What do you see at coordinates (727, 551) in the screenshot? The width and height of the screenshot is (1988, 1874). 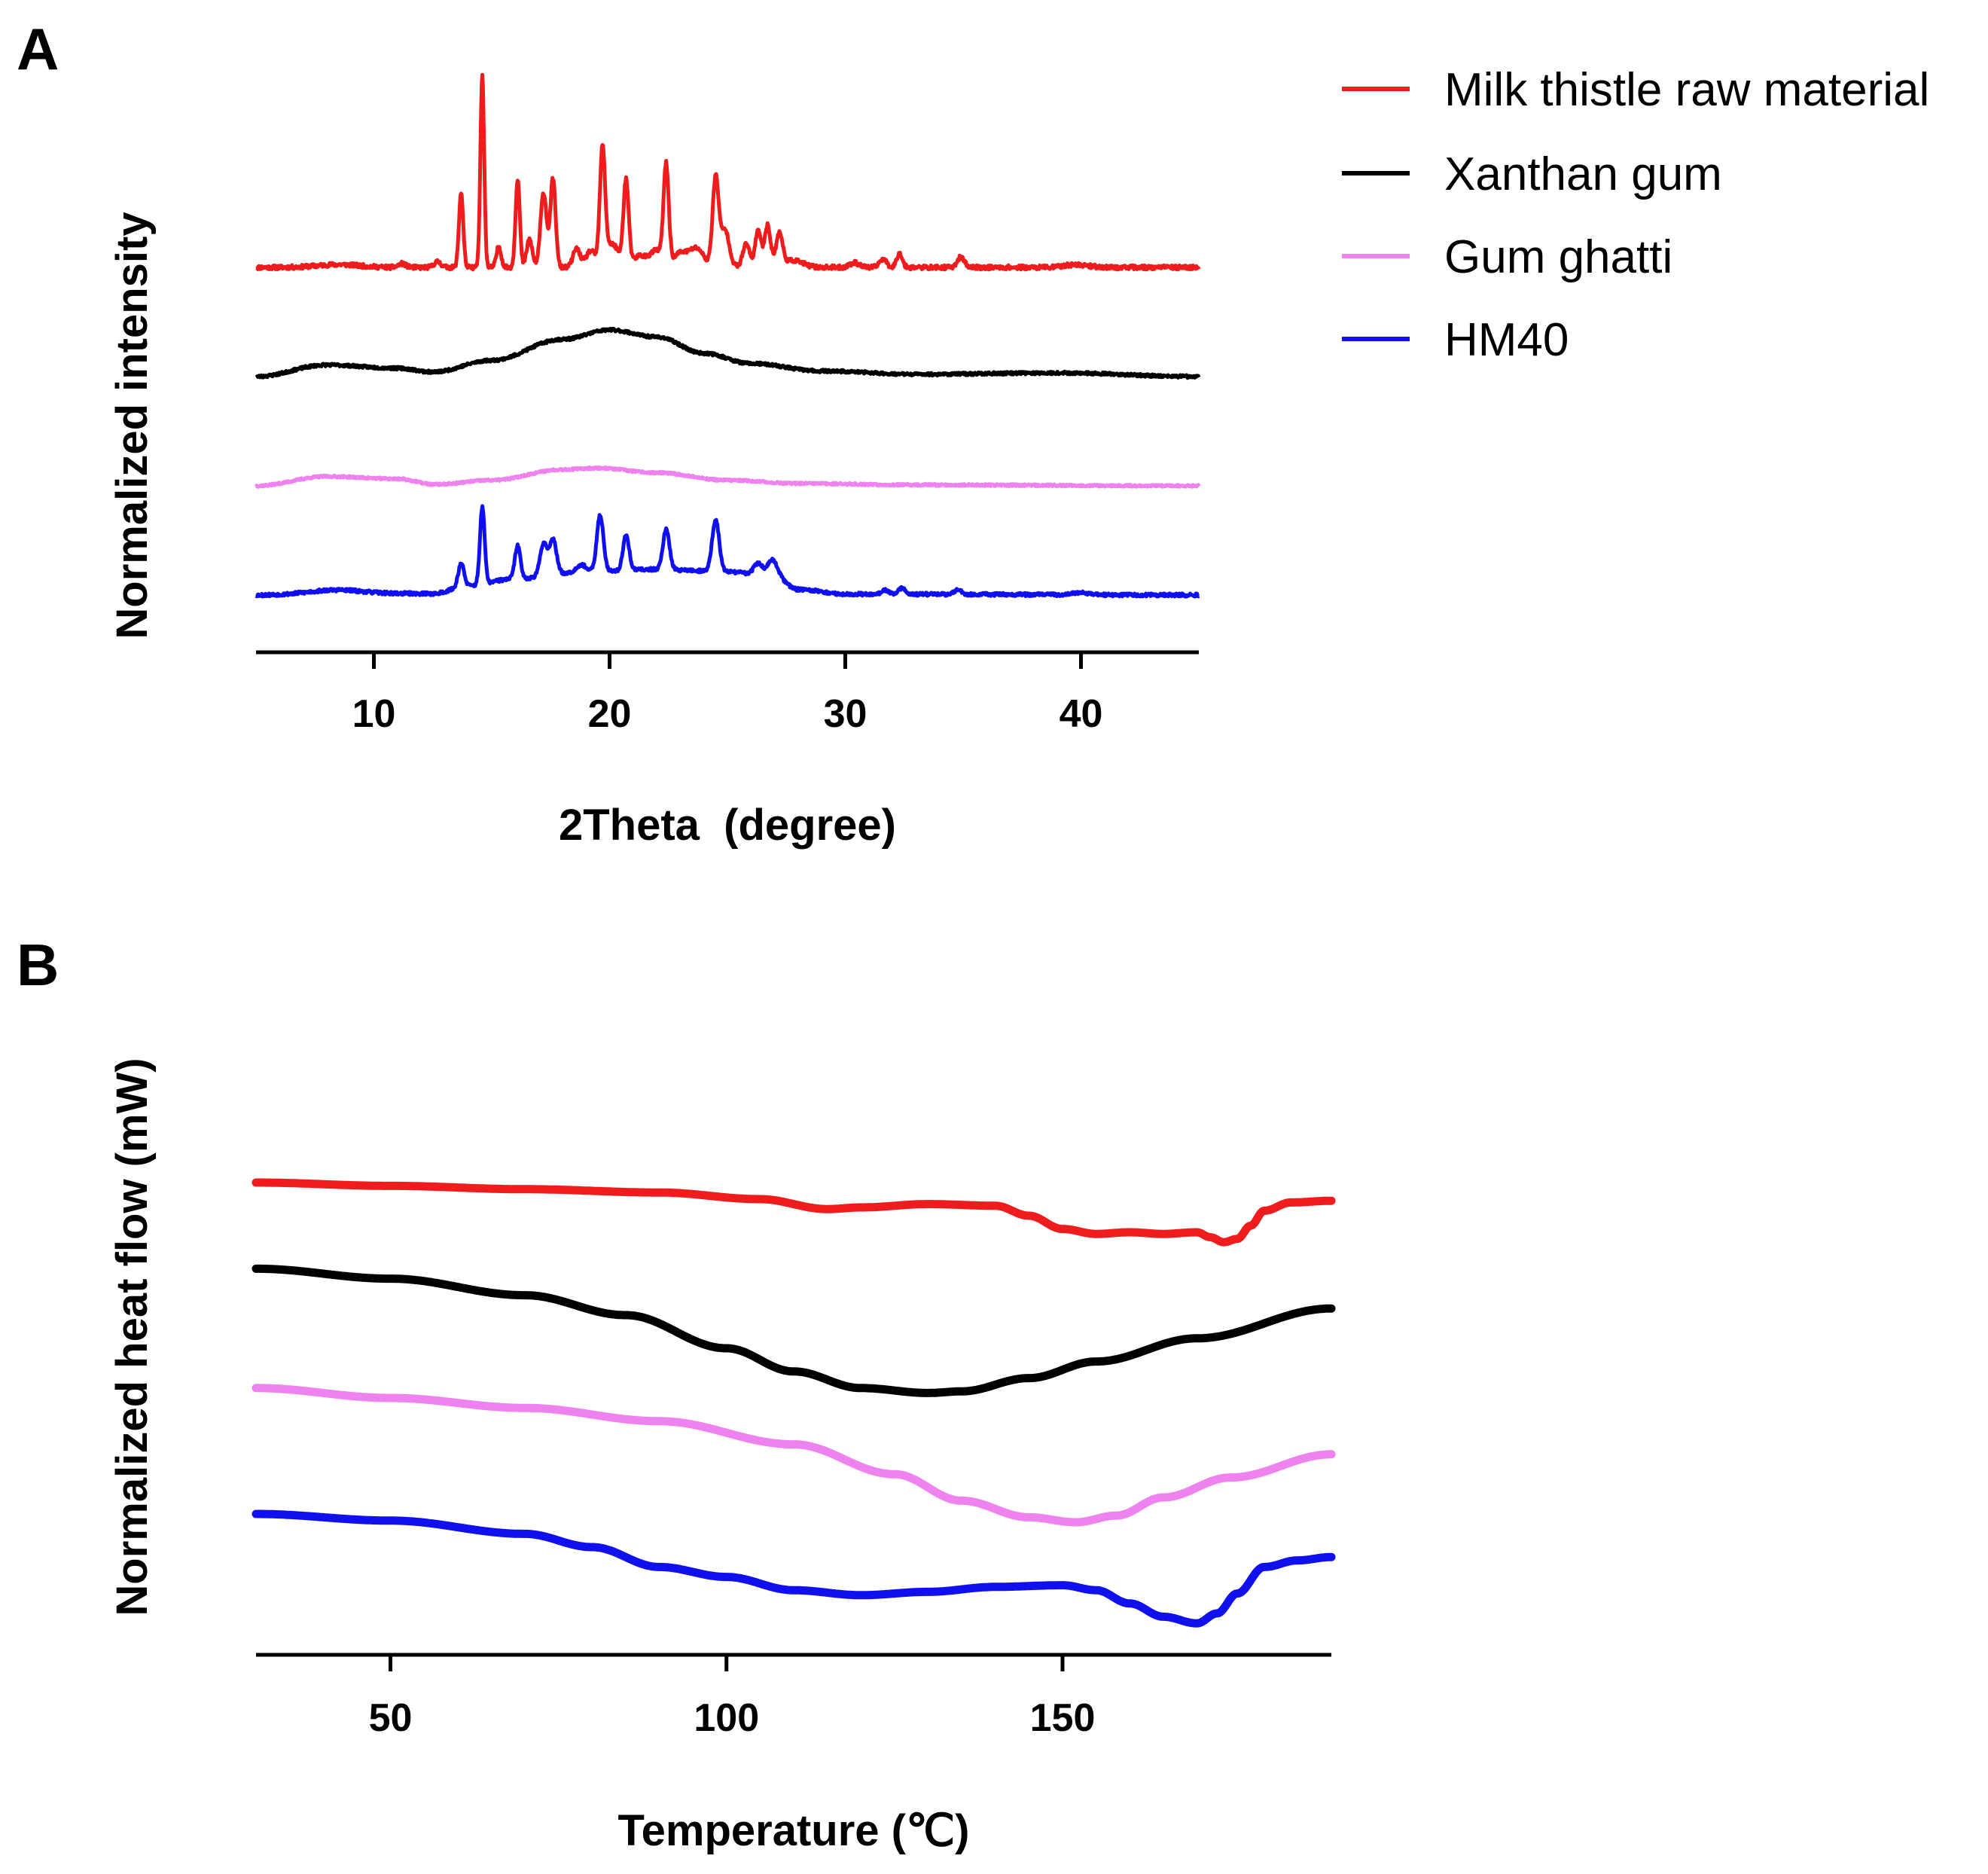 I see `panel-a-series-hm40` at bounding box center [727, 551].